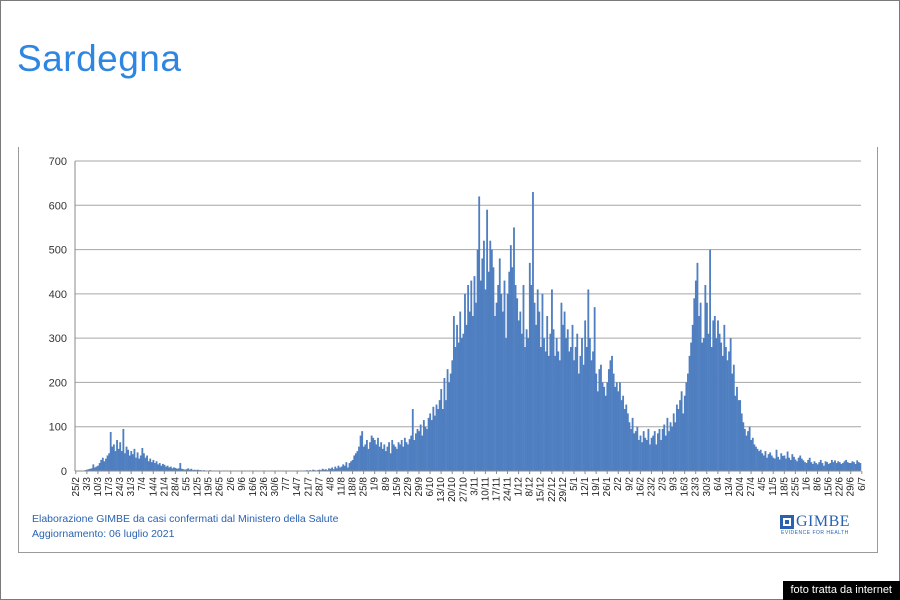  I want to click on x-tick-label: 22/6, so click(840, 487).